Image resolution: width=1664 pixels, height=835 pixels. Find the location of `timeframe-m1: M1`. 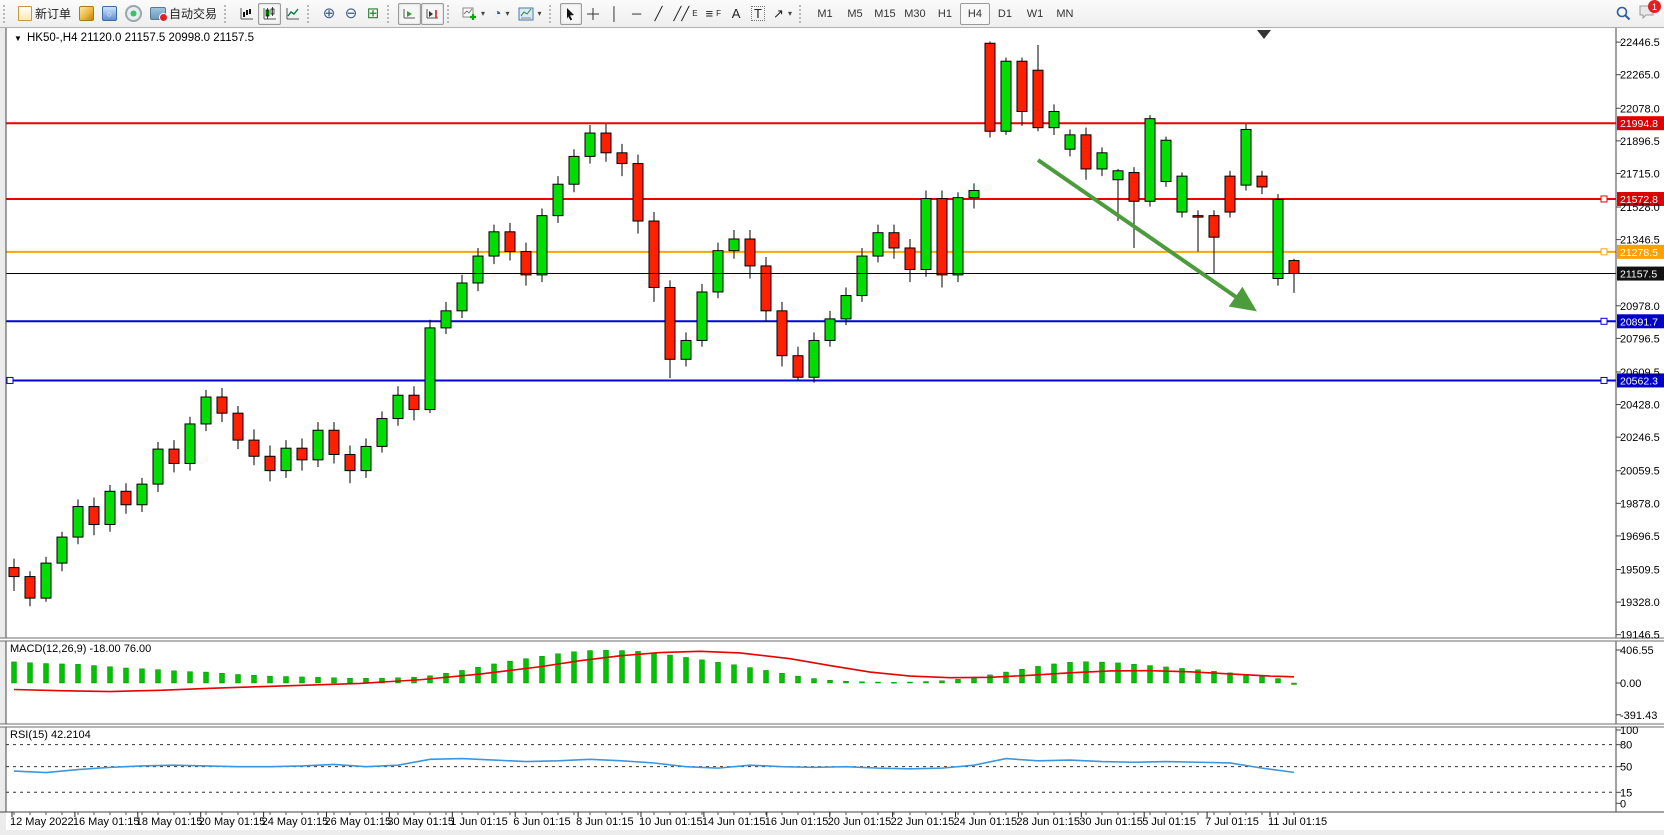

timeframe-m1: M1 is located at coordinates (825, 13).